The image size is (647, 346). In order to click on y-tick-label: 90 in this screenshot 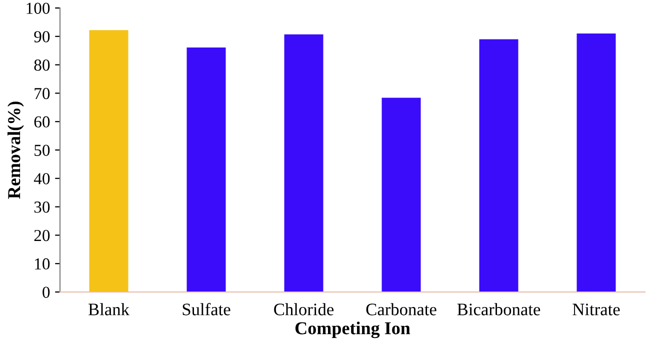, I will do `click(42, 36)`.